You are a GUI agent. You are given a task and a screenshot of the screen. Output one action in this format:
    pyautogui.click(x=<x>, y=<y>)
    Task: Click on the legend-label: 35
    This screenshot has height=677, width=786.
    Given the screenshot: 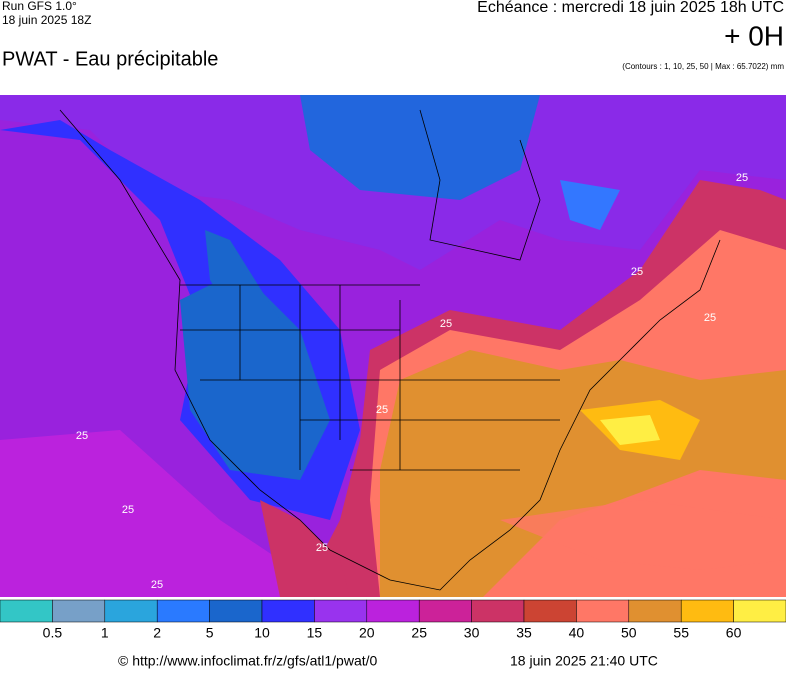 What is the action you would take?
    pyautogui.click(x=524, y=633)
    